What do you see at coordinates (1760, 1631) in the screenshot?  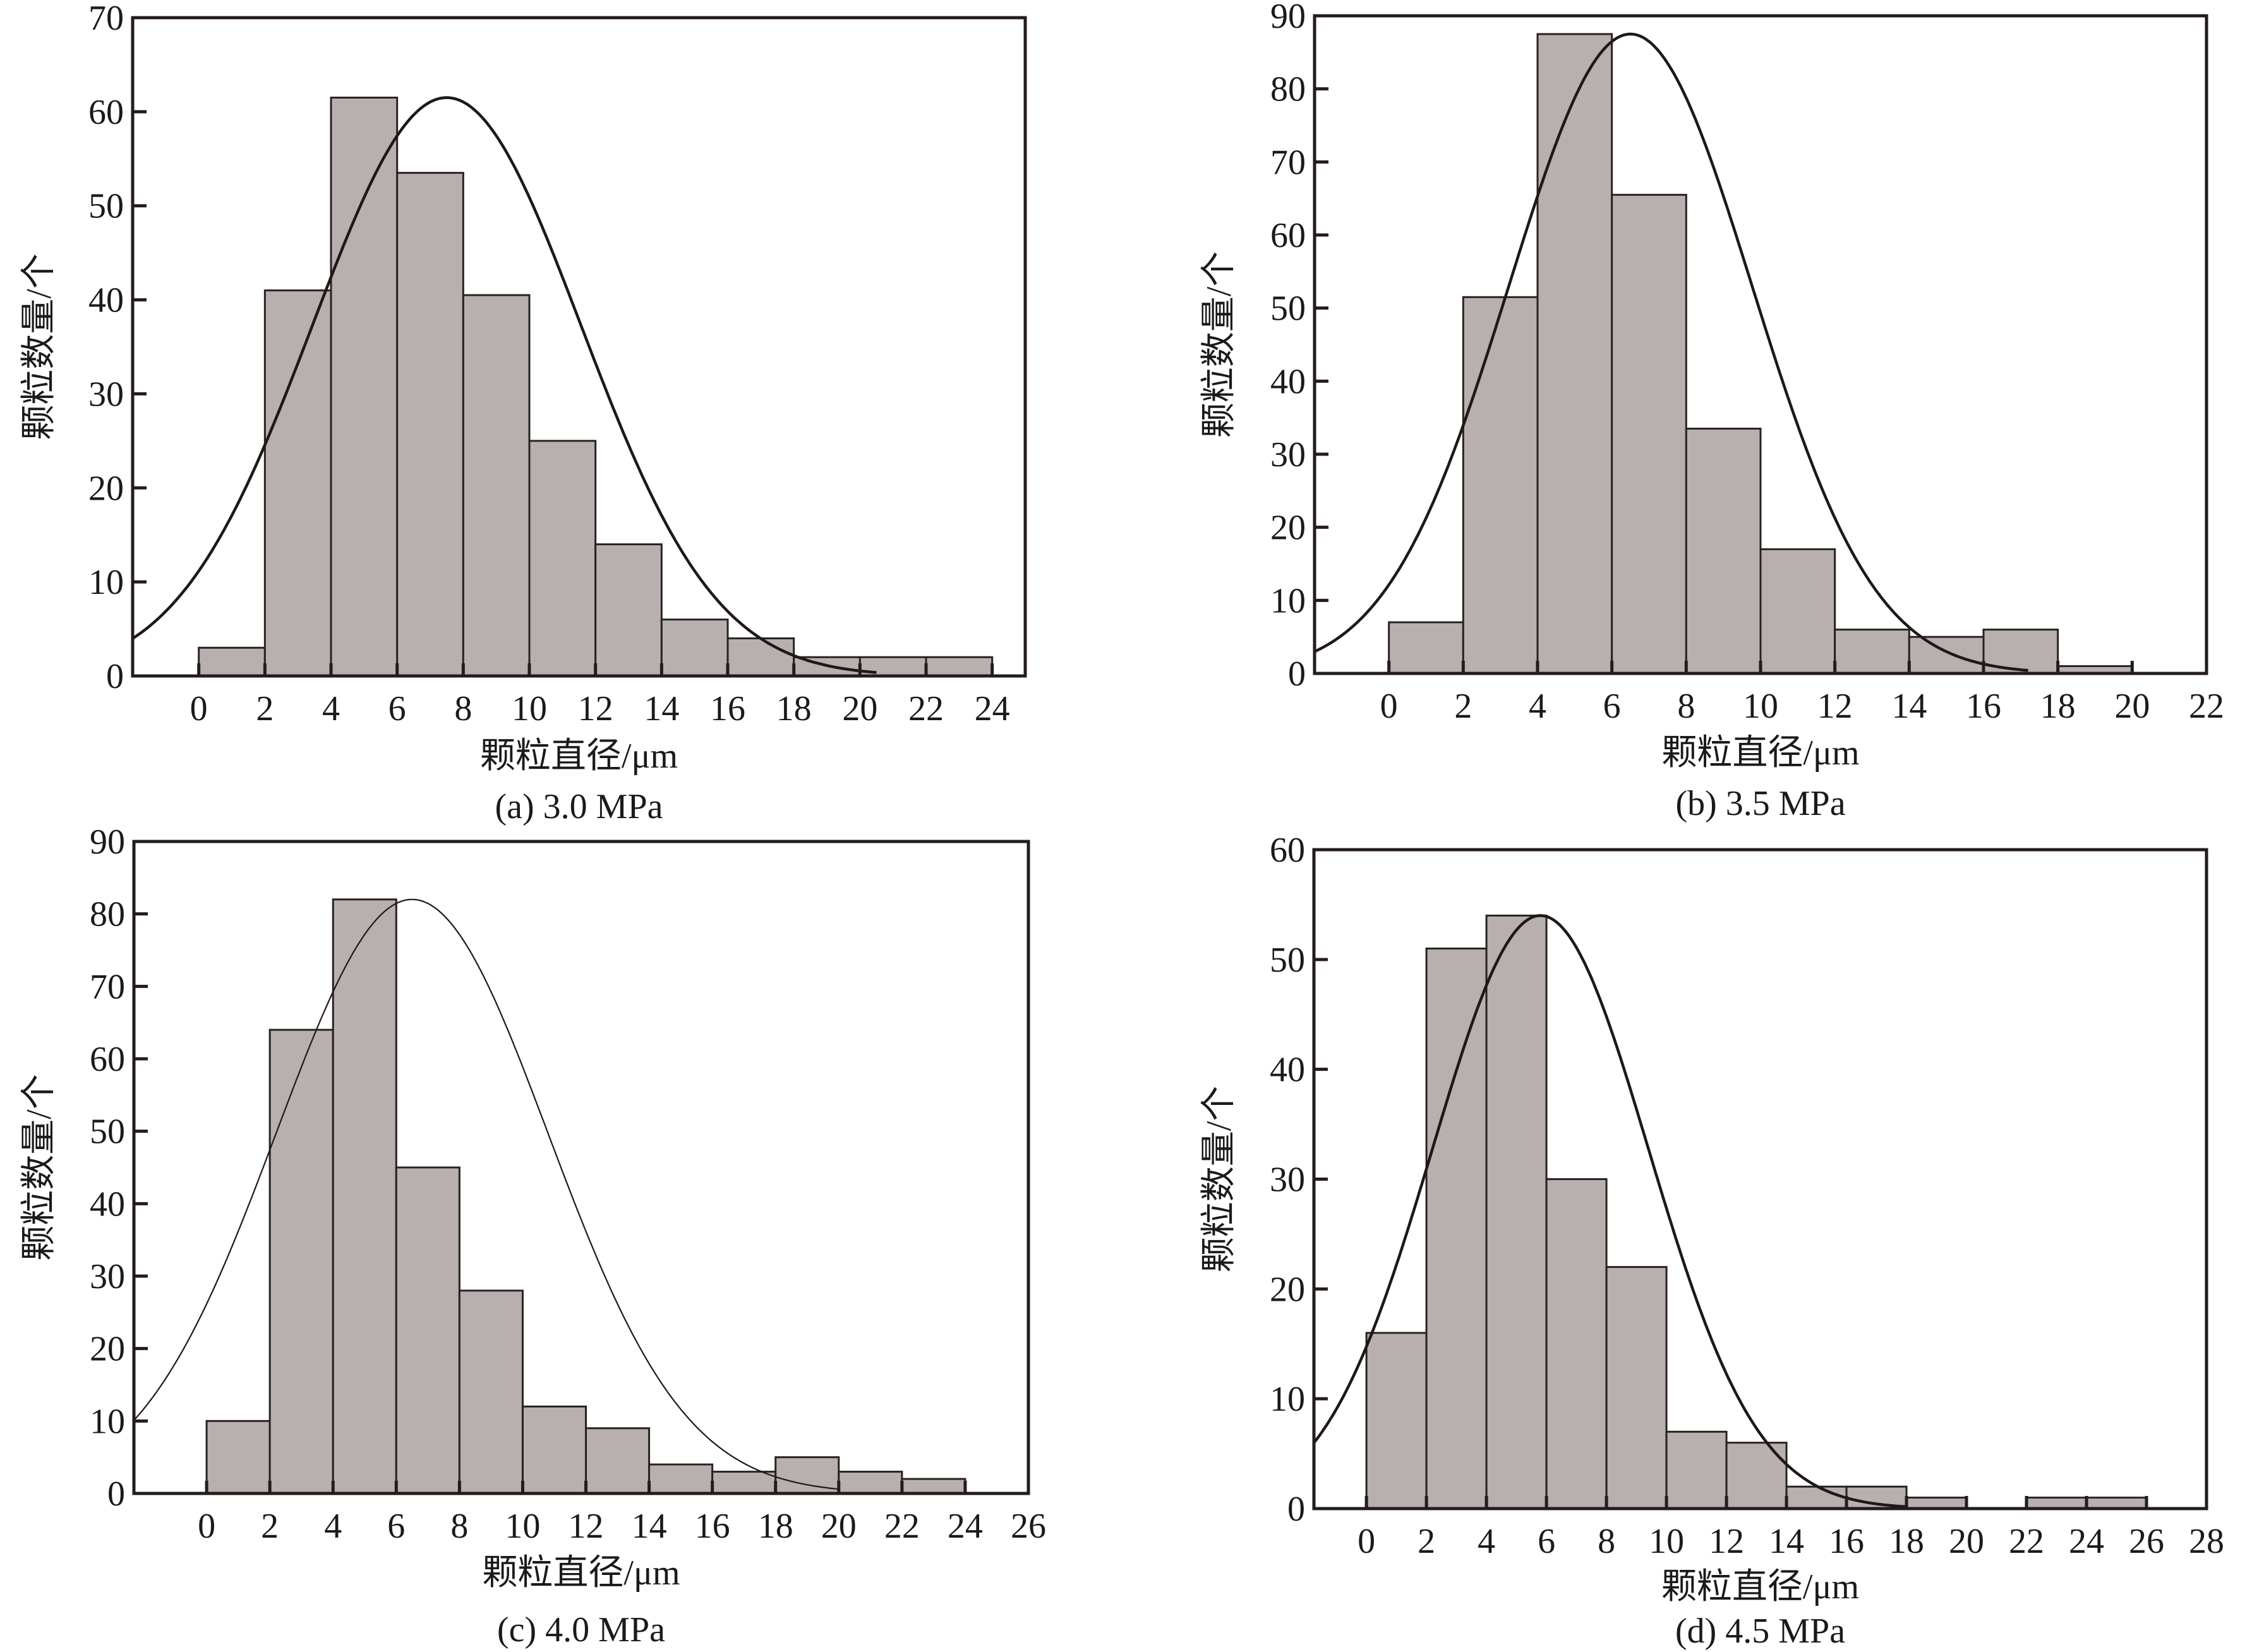 I see `panel-caption: (d) 4.5 MPa` at bounding box center [1760, 1631].